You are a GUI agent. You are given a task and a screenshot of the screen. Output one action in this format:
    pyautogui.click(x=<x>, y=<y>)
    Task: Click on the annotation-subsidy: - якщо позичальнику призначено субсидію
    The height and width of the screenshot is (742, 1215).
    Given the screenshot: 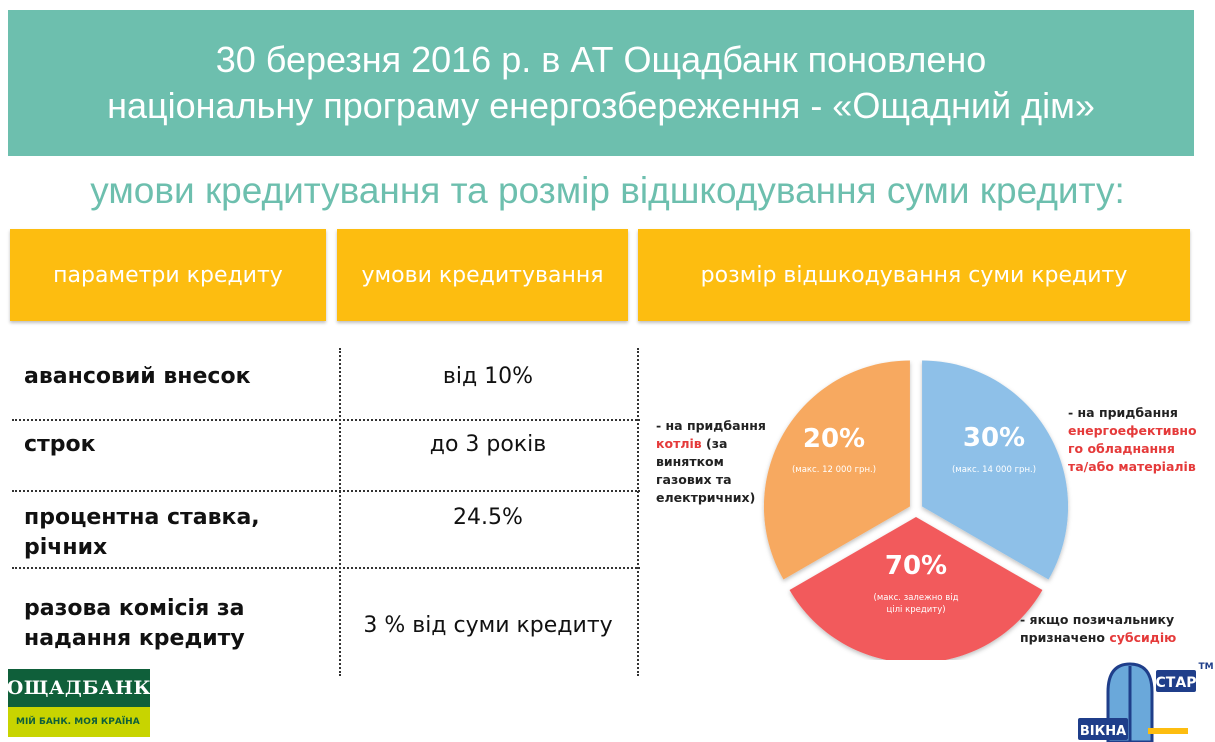 What is the action you would take?
    pyautogui.click(x=1098, y=629)
    